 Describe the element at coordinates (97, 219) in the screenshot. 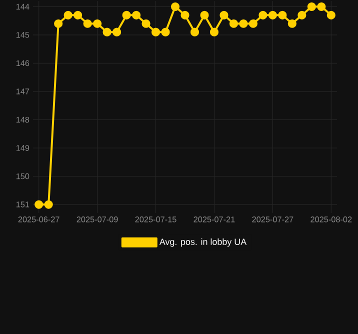

I see `x-tick-label: 2025-07-09` at that location.